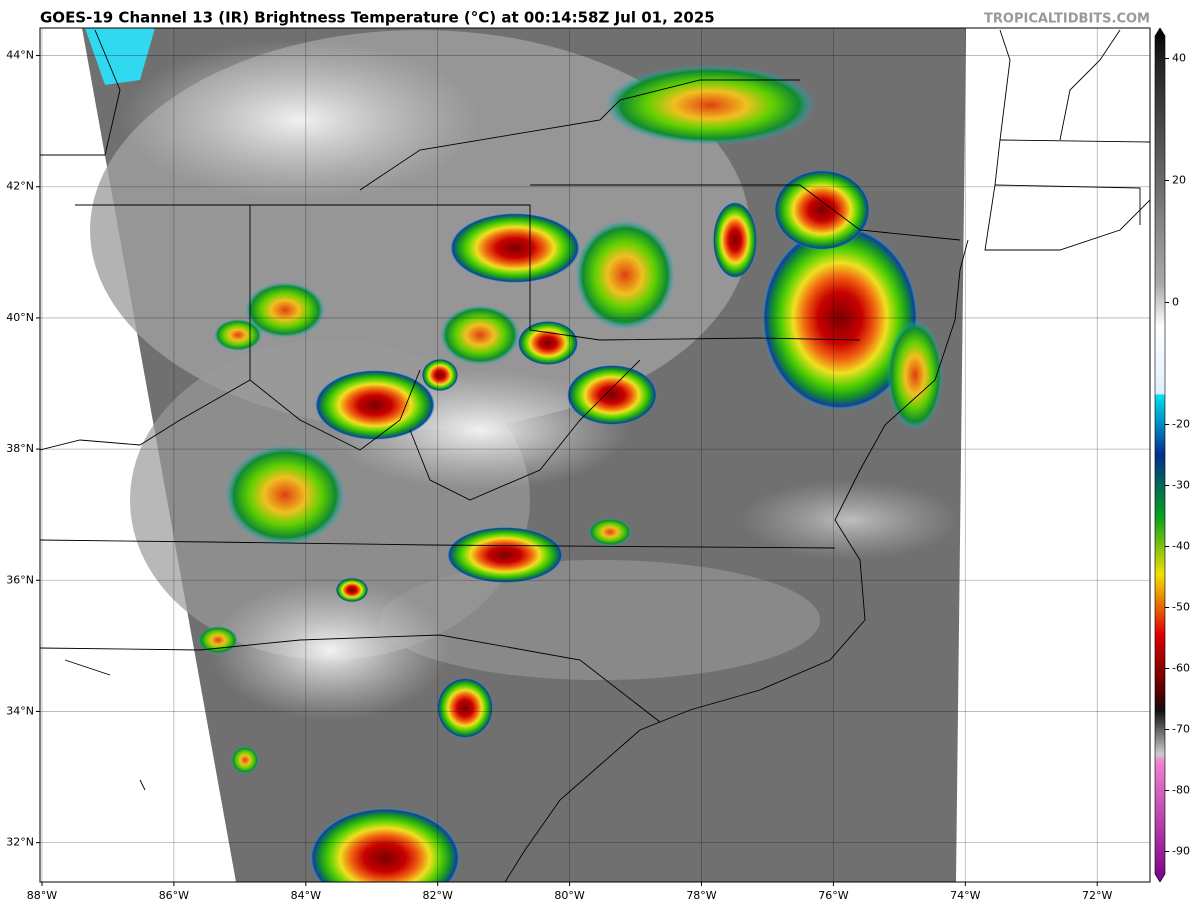 The image size is (1200, 910). What do you see at coordinates (1179, 58) in the screenshot?
I see `colorbar-tick-label: 40` at bounding box center [1179, 58].